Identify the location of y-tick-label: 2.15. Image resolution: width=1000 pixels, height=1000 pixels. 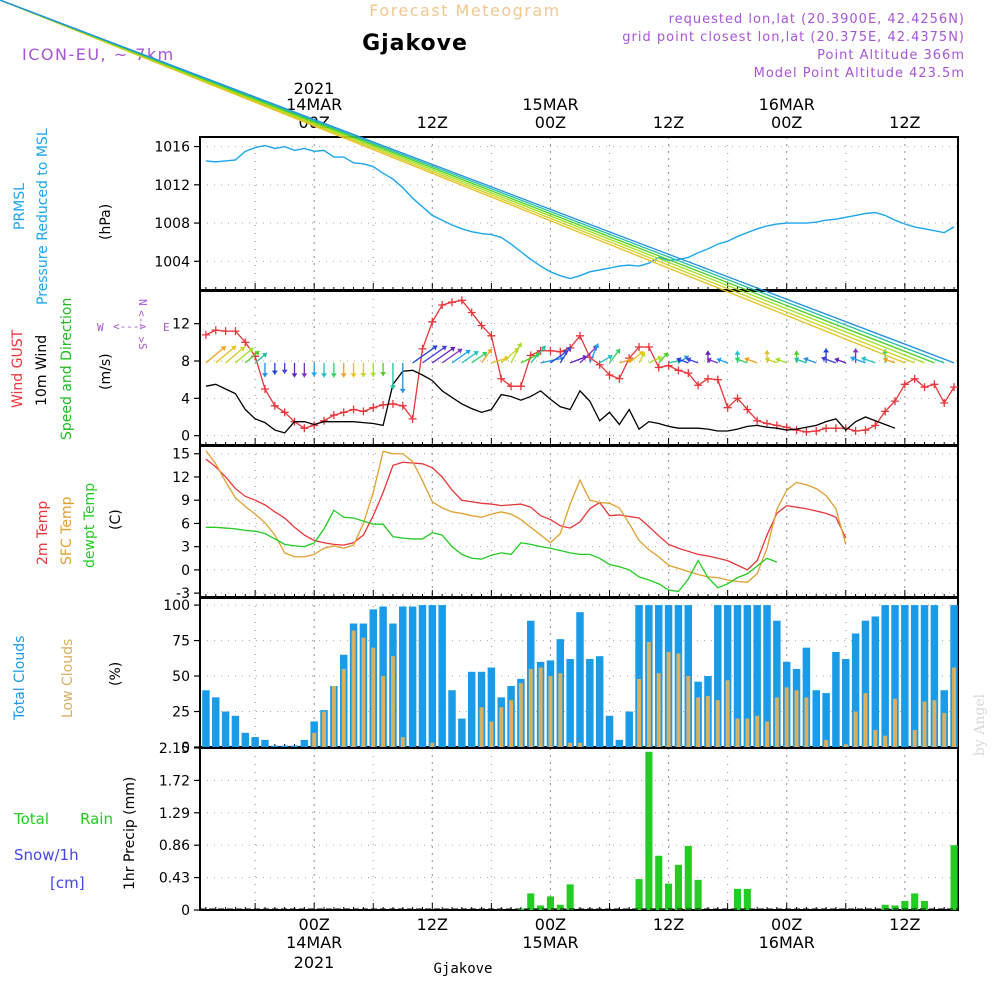
(174, 749).